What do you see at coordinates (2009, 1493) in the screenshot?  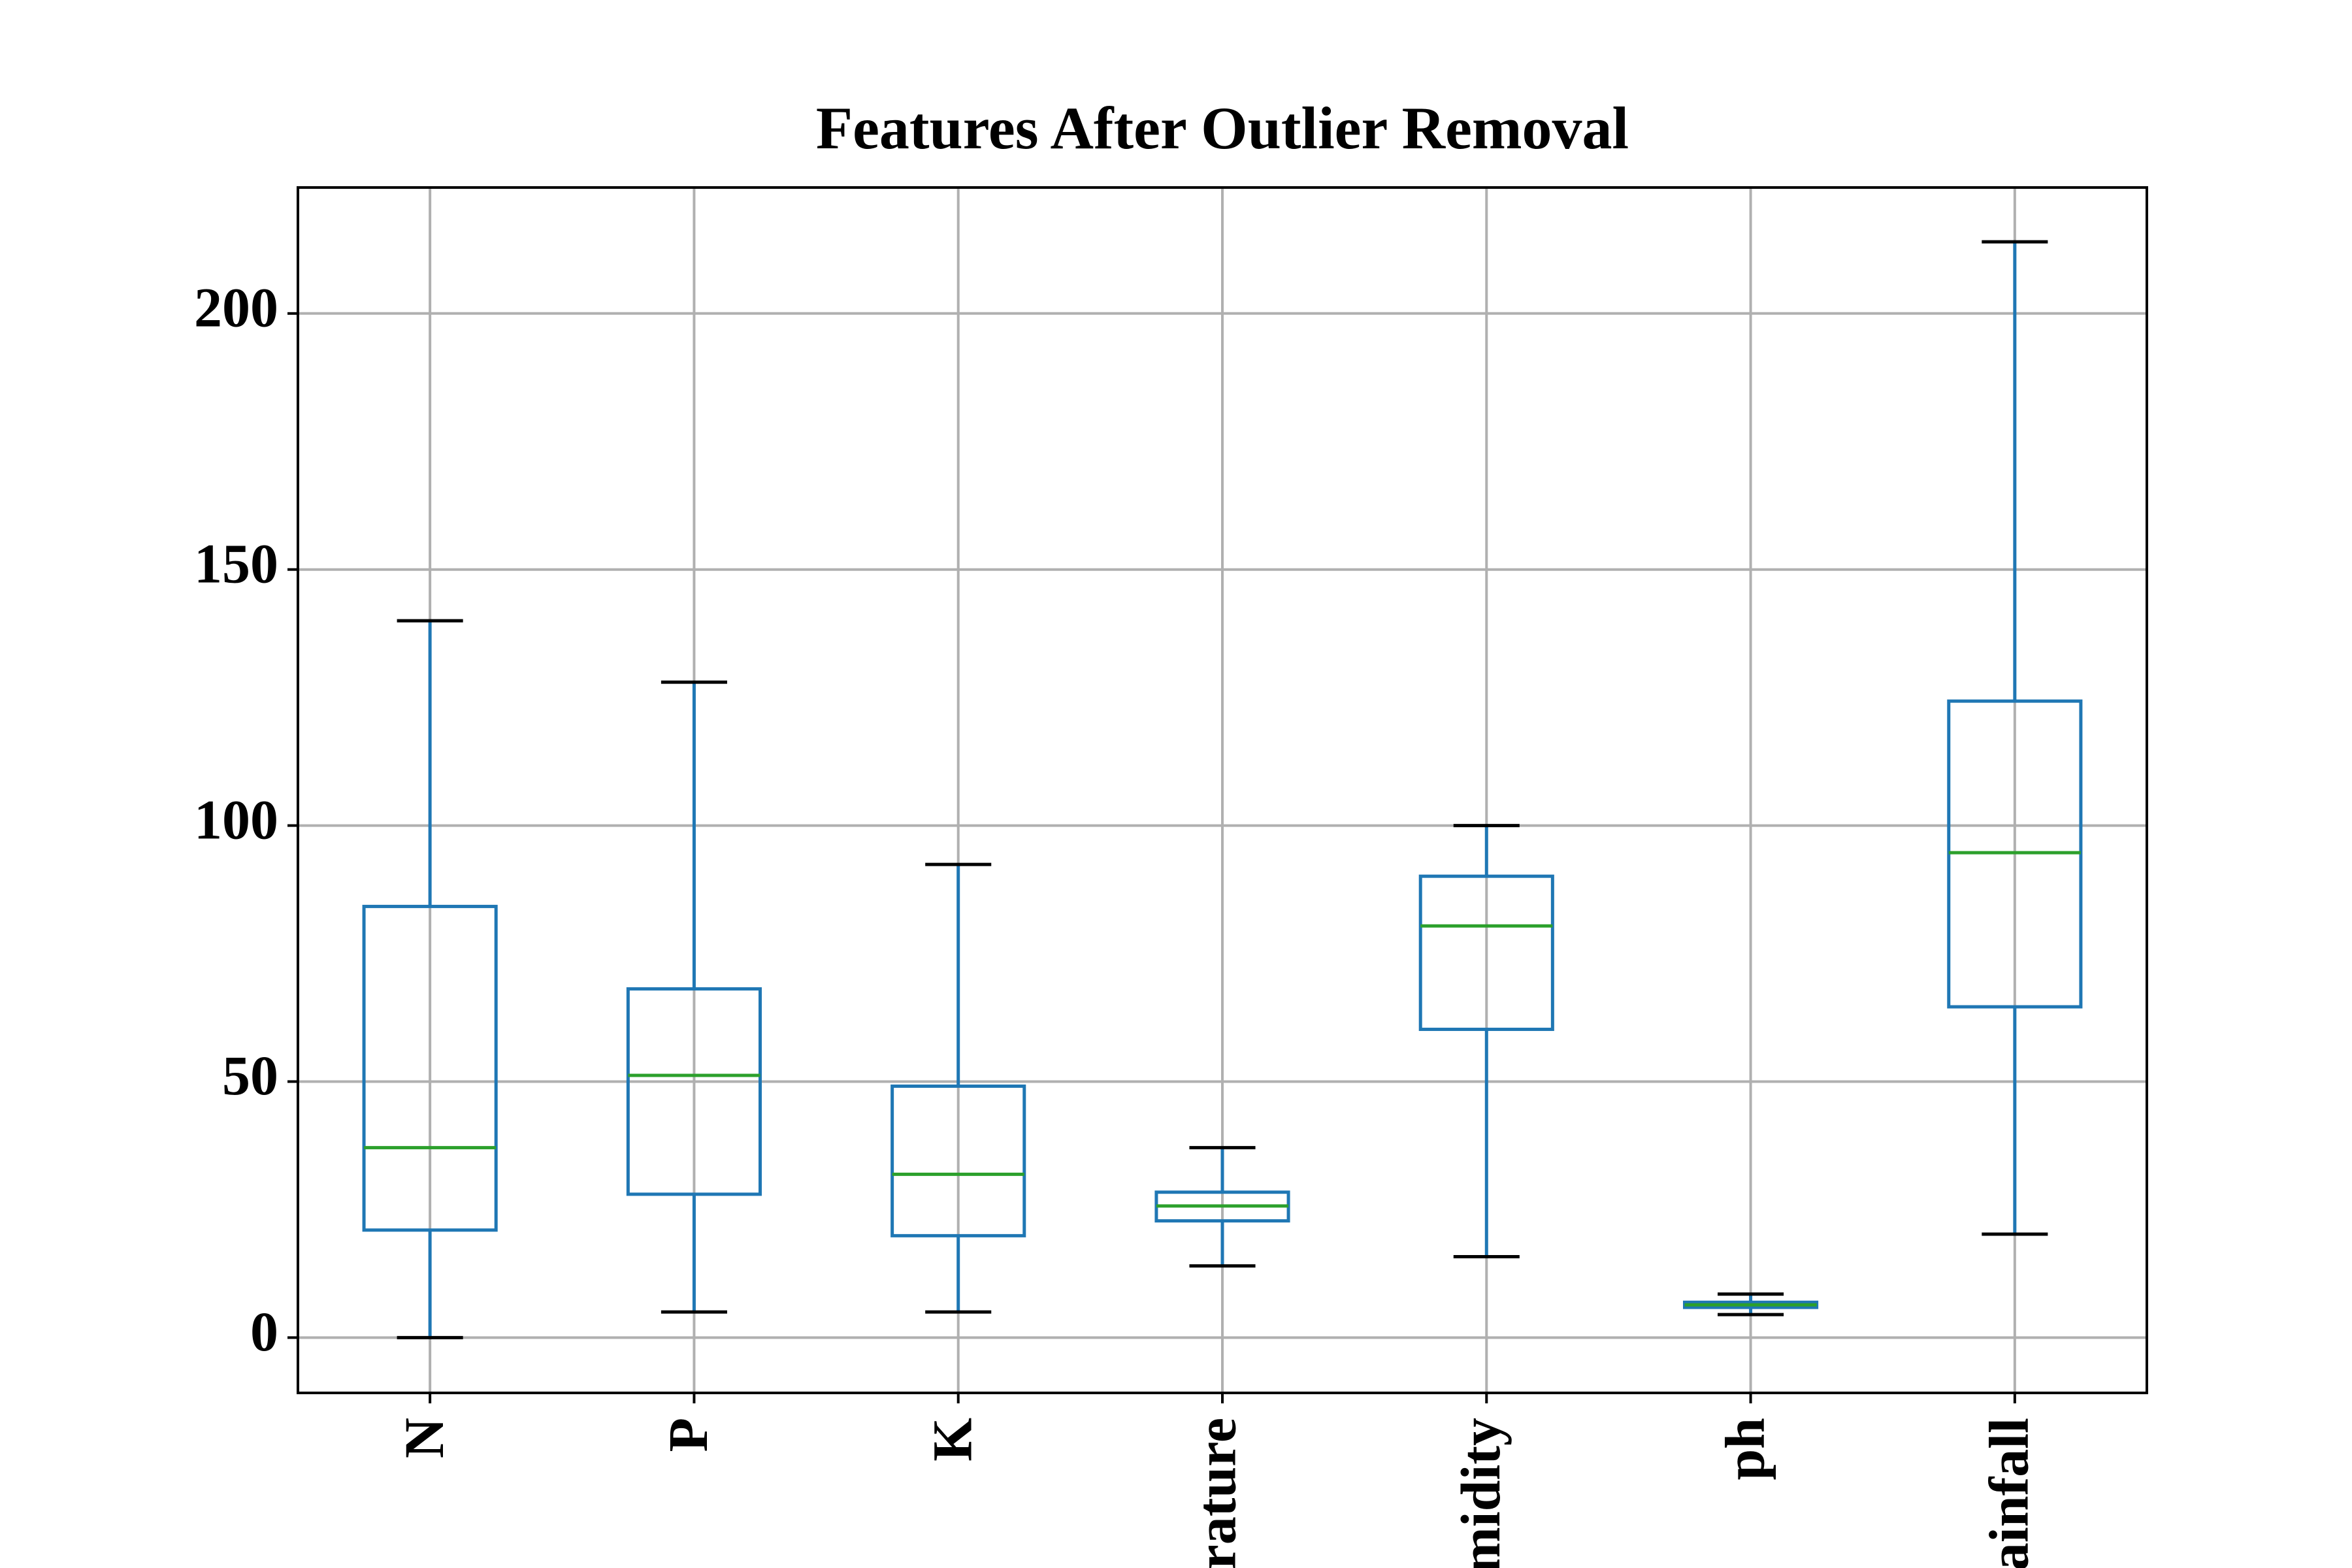 I see `x-tick-label: rainfall` at bounding box center [2009, 1493].